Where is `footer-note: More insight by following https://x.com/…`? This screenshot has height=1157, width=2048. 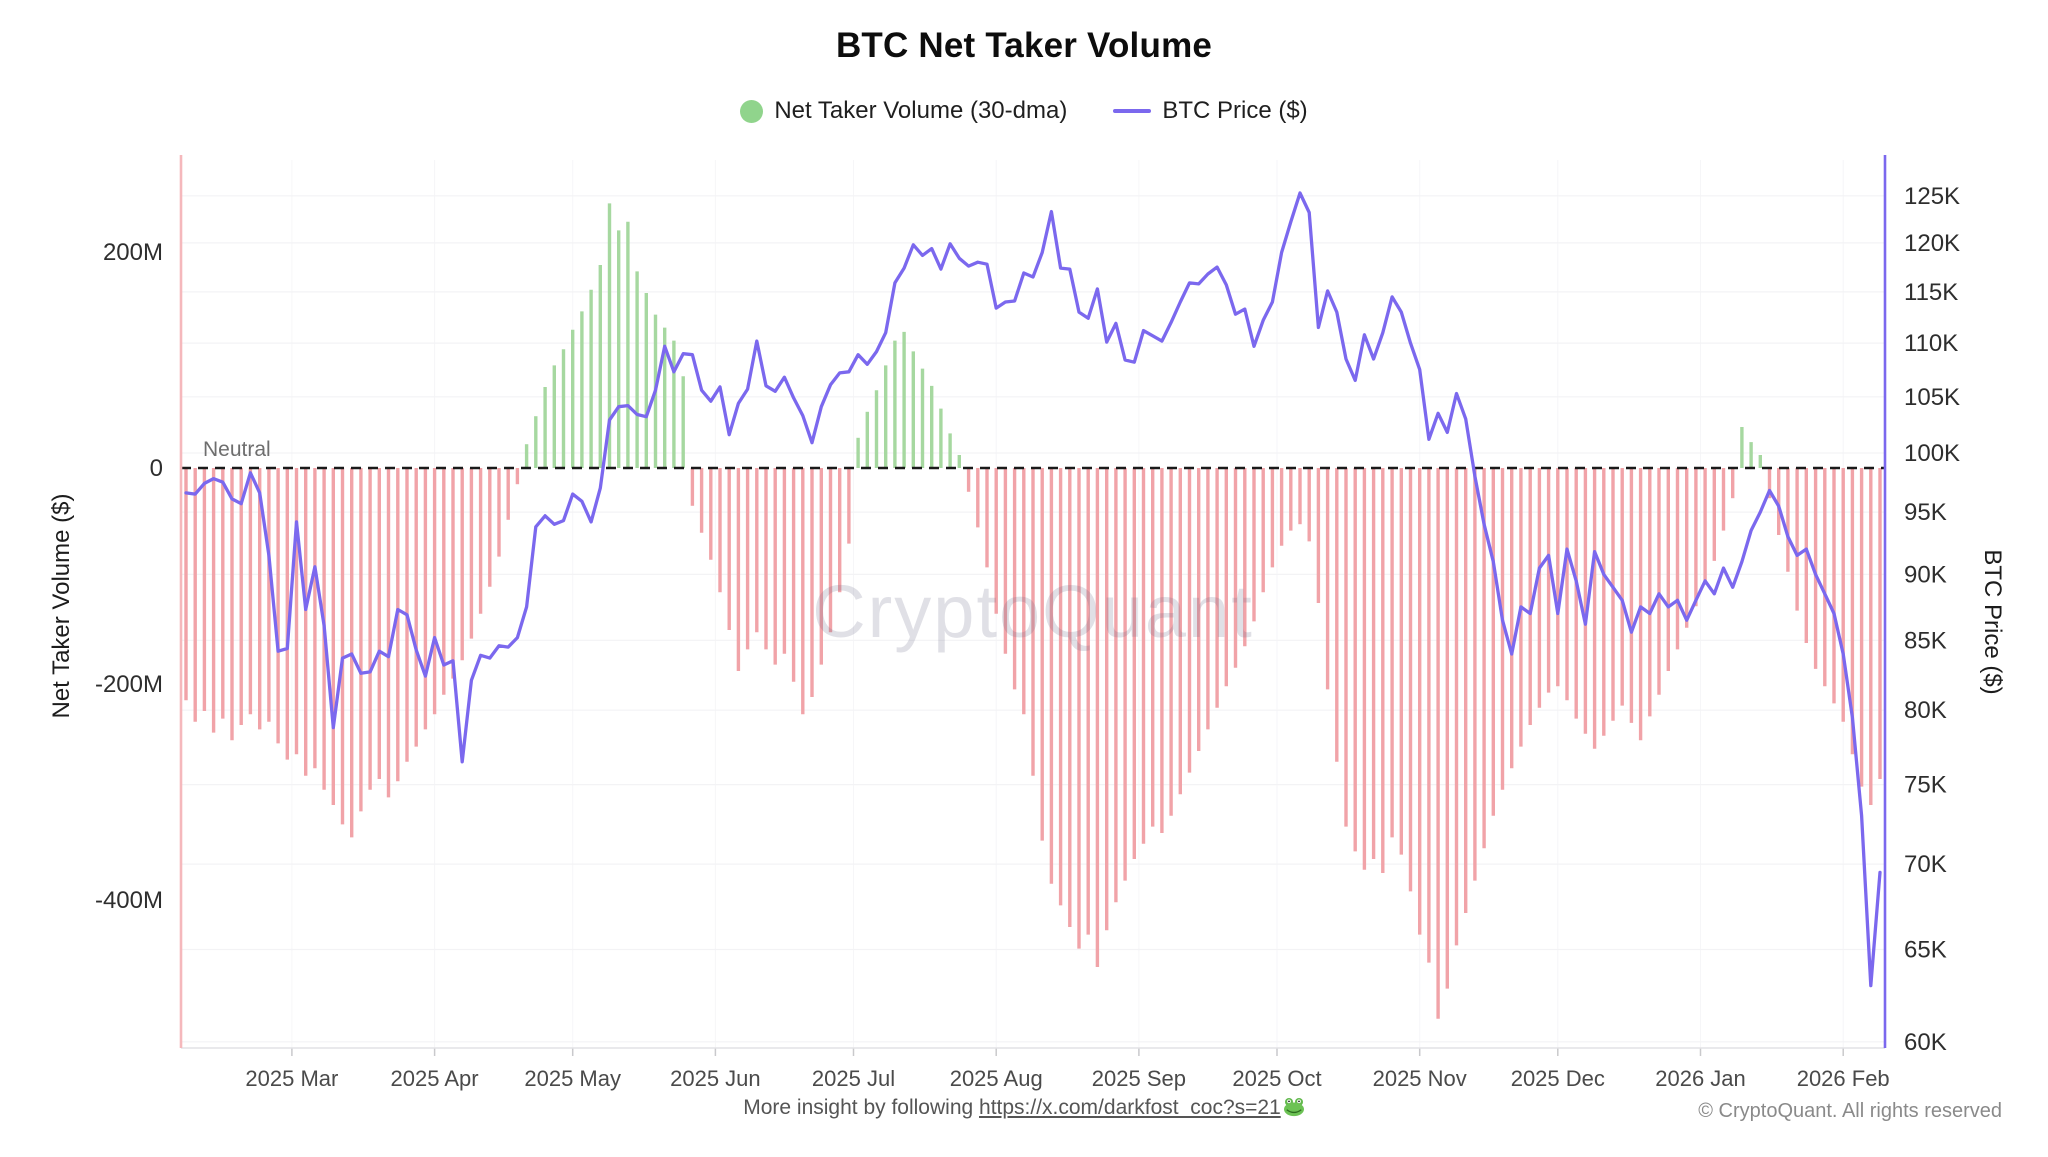
footer-note: More insight by following https://x.com/… is located at coordinates (1024, 1108).